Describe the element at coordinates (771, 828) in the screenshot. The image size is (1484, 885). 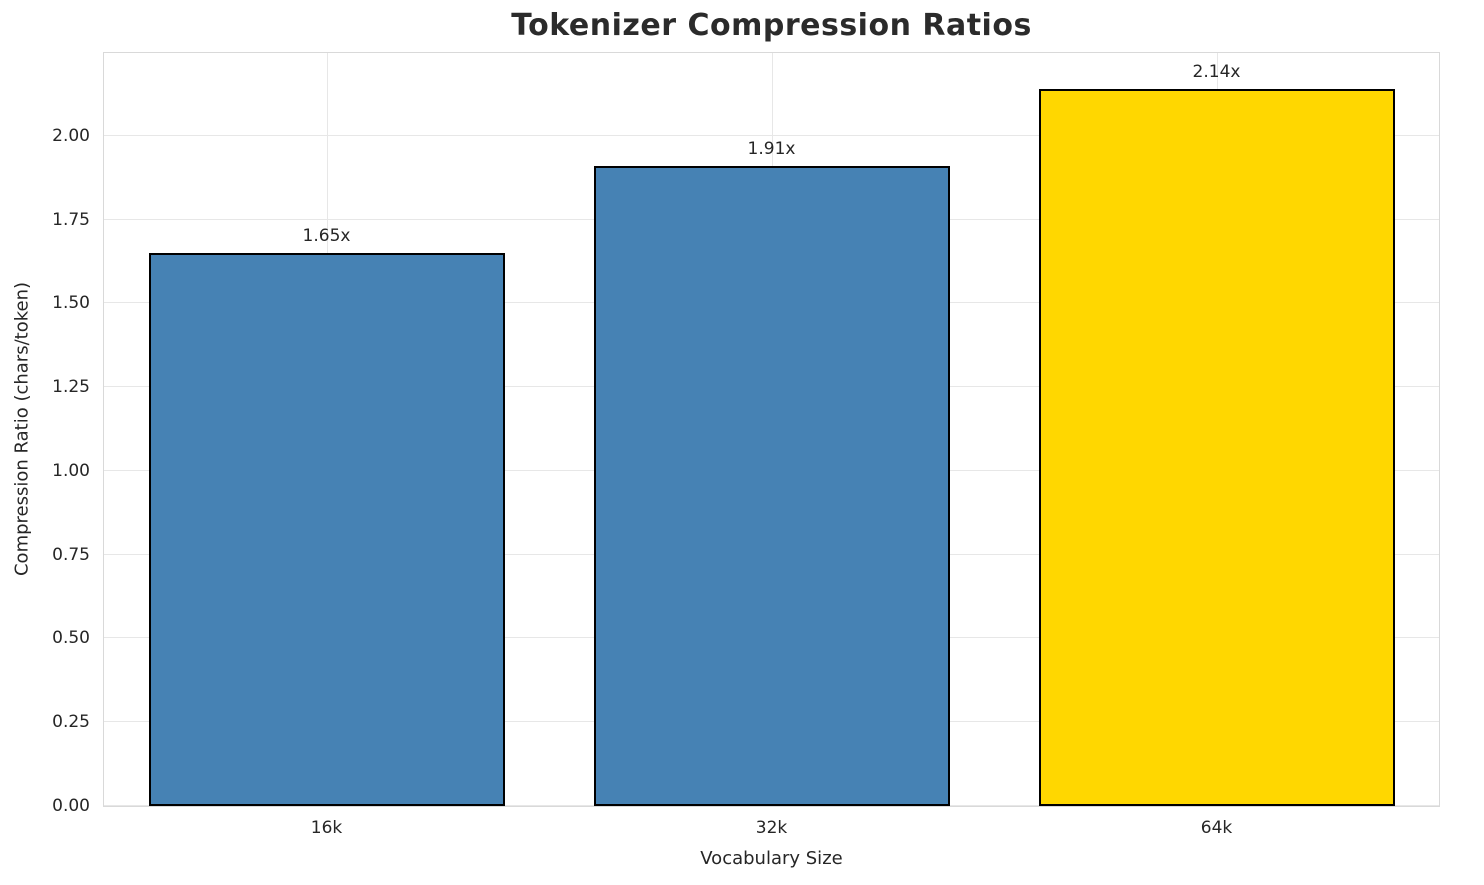
I see `x-tick-label: 32k` at that location.